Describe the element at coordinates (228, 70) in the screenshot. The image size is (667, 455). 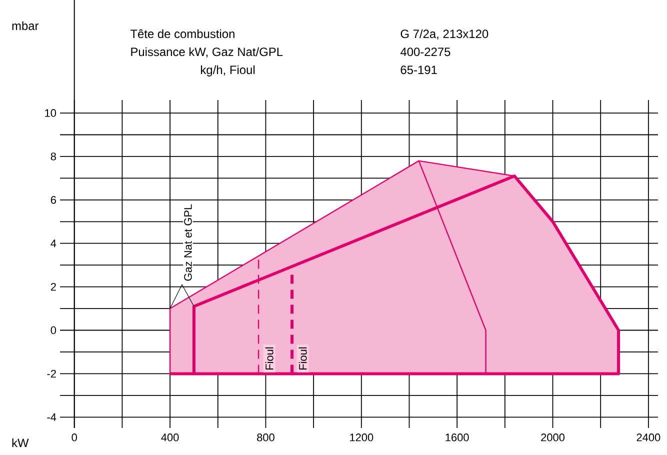
I see `text: kg/h, Fioul` at that location.